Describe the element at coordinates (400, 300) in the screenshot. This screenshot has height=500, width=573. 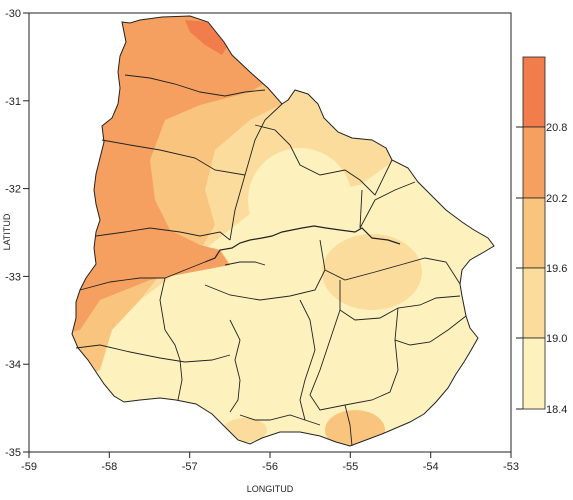
I see `border-lavalleja` at that location.